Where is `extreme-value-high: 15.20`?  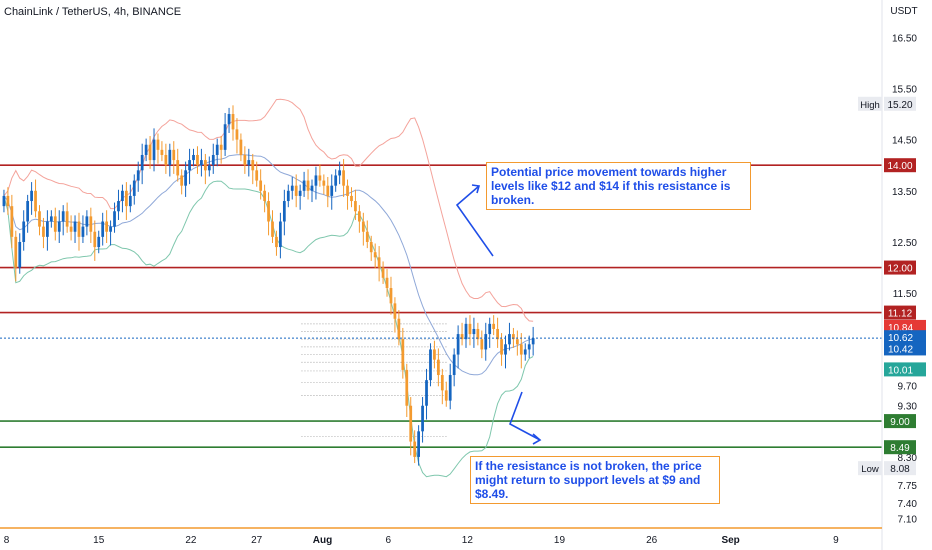 extreme-value-high: 15.20 is located at coordinates (899, 105).